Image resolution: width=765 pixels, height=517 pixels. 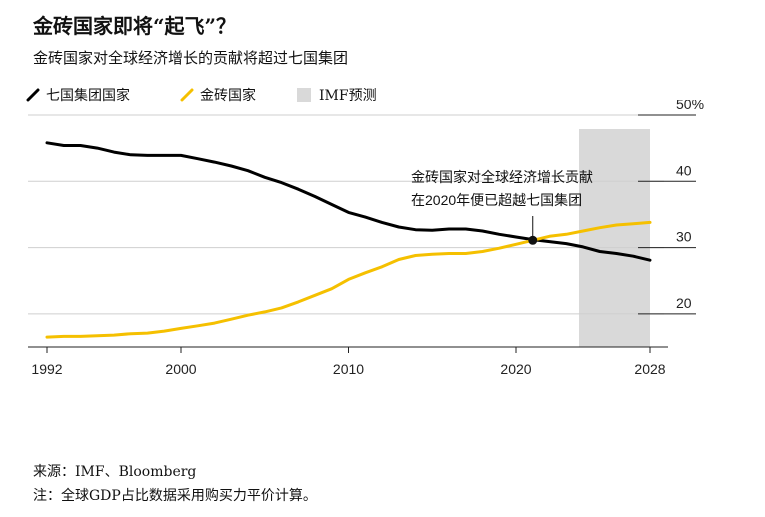 I want to click on chart-subtitle: 金砖国家对全球经济增长的贡献将超过七国集团, so click(x=191, y=58).